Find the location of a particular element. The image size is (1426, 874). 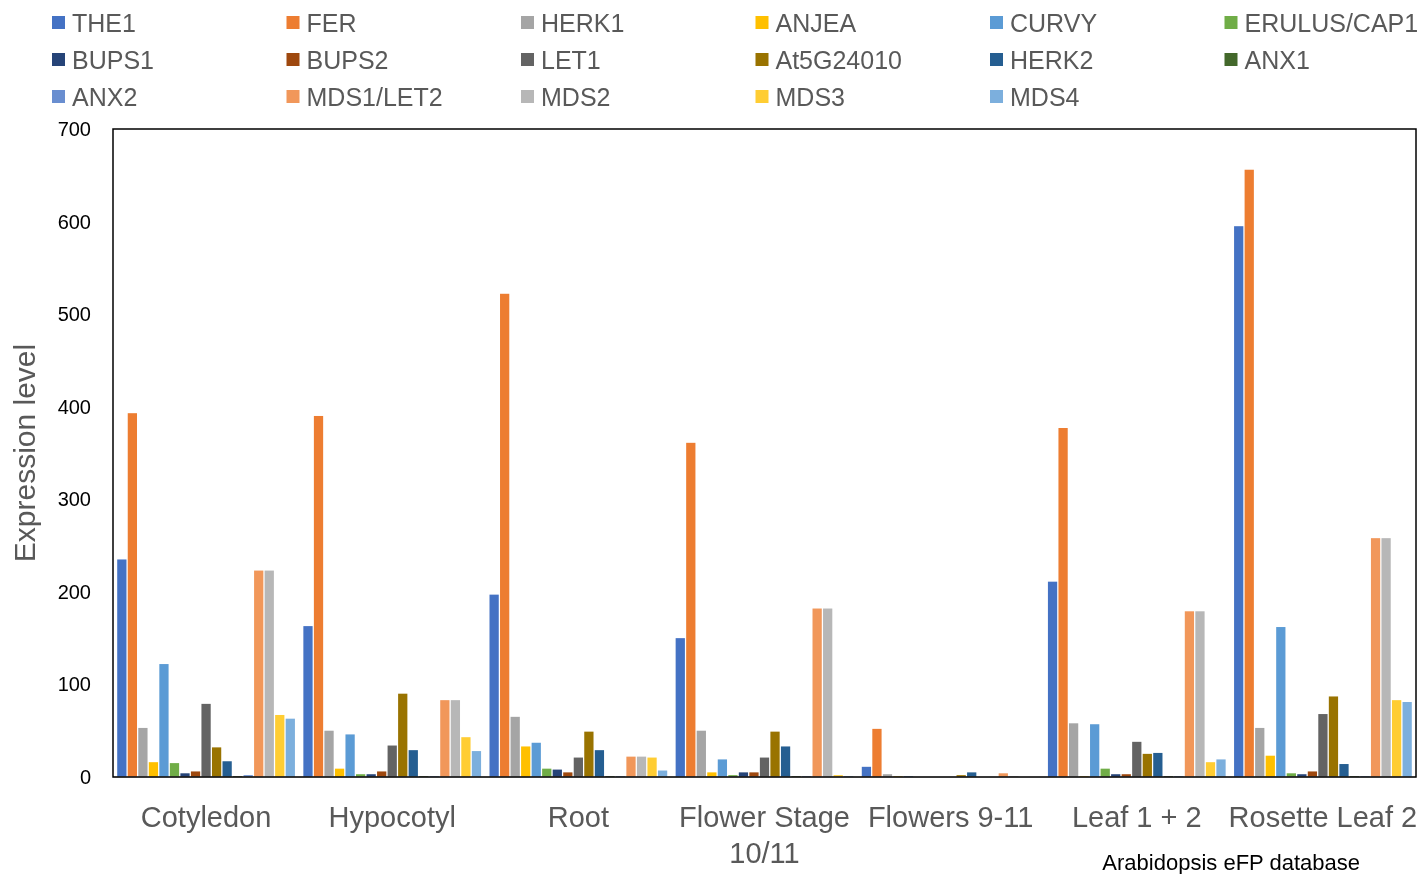

legend-label: ANX2 is located at coordinates (105, 97).